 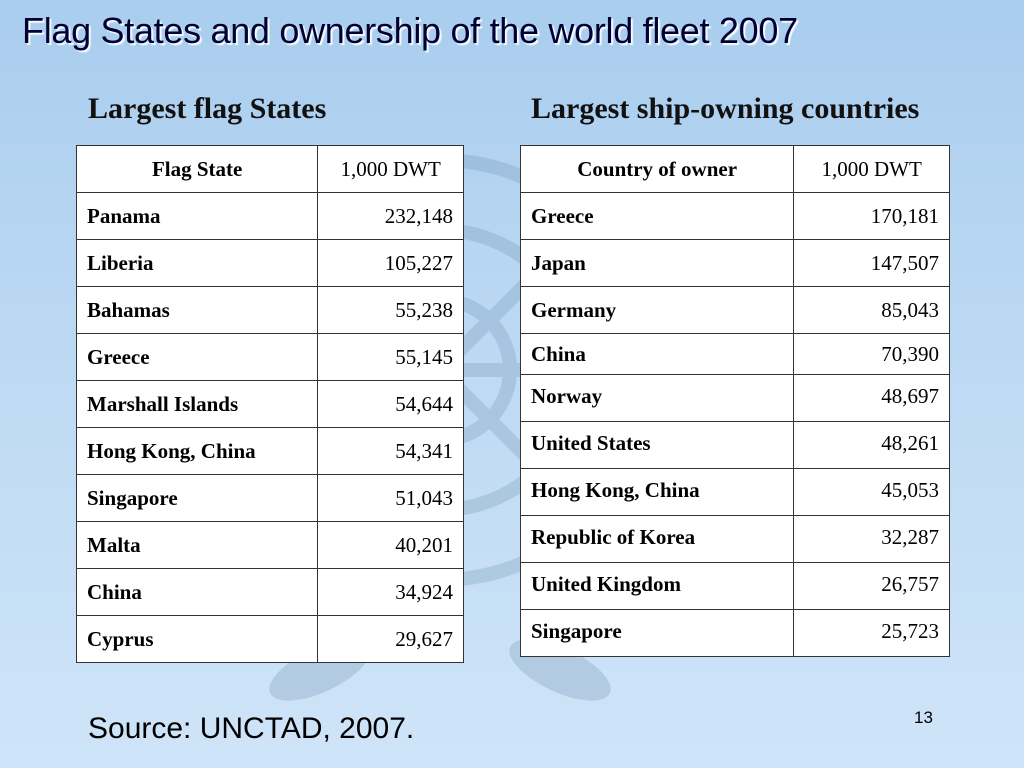 I want to click on dwt-value: 32,287, so click(x=871, y=539).